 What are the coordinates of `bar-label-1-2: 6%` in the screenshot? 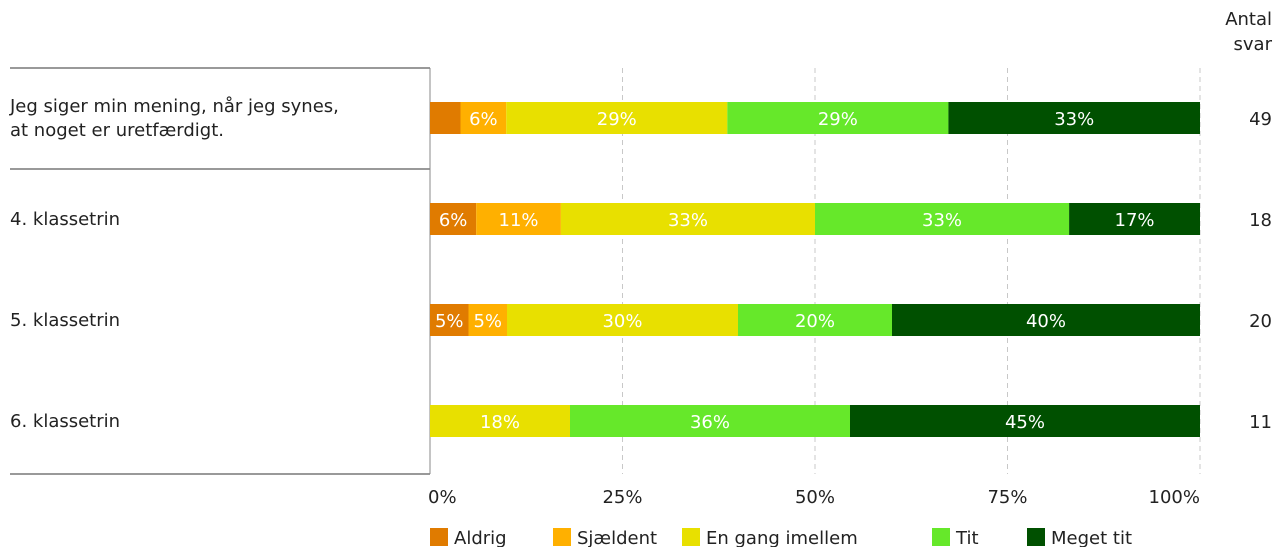 It's located at (483, 119).